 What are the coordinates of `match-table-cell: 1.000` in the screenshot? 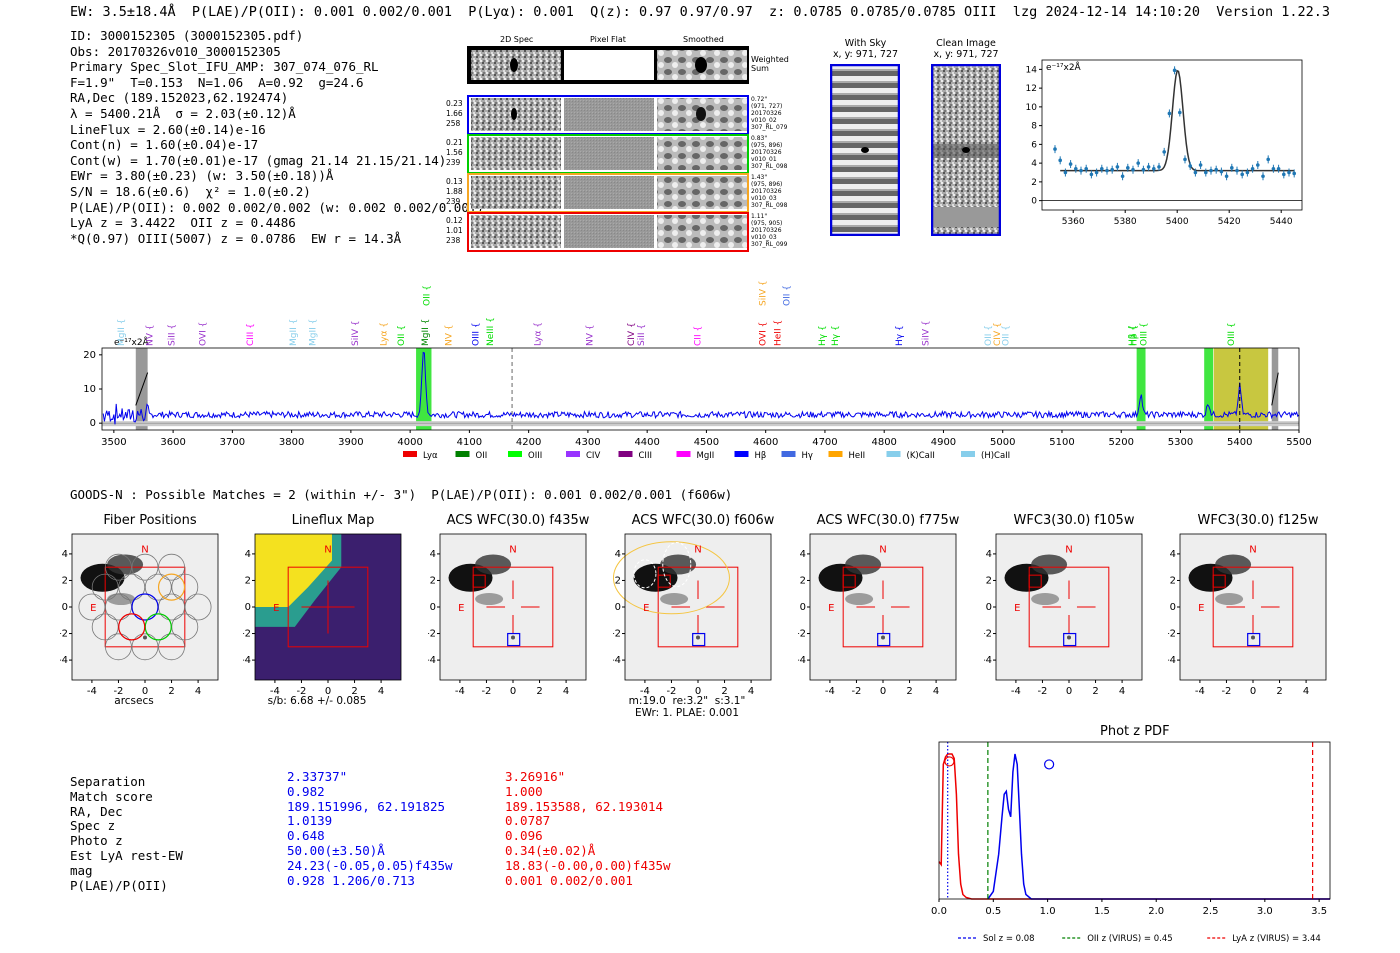 It's located at (524, 791).